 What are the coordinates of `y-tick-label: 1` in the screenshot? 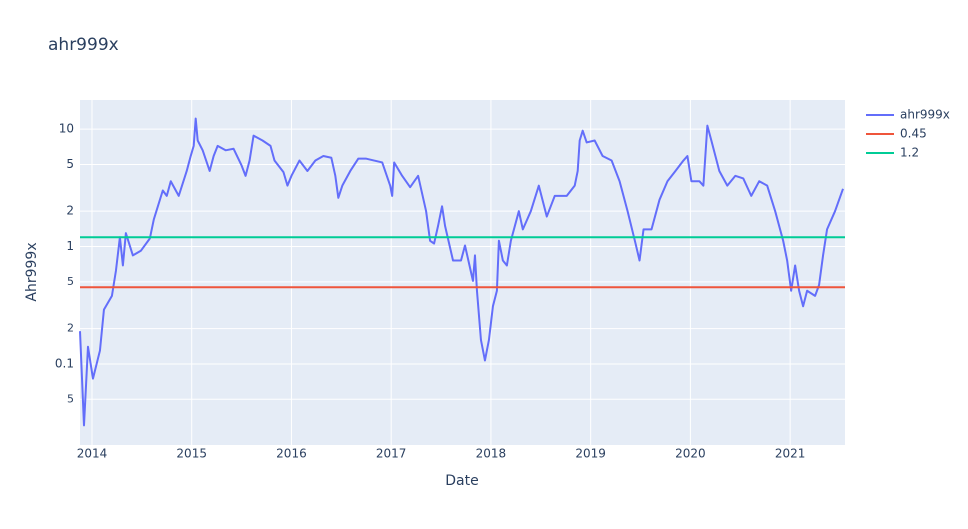 It's located at (70, 246).